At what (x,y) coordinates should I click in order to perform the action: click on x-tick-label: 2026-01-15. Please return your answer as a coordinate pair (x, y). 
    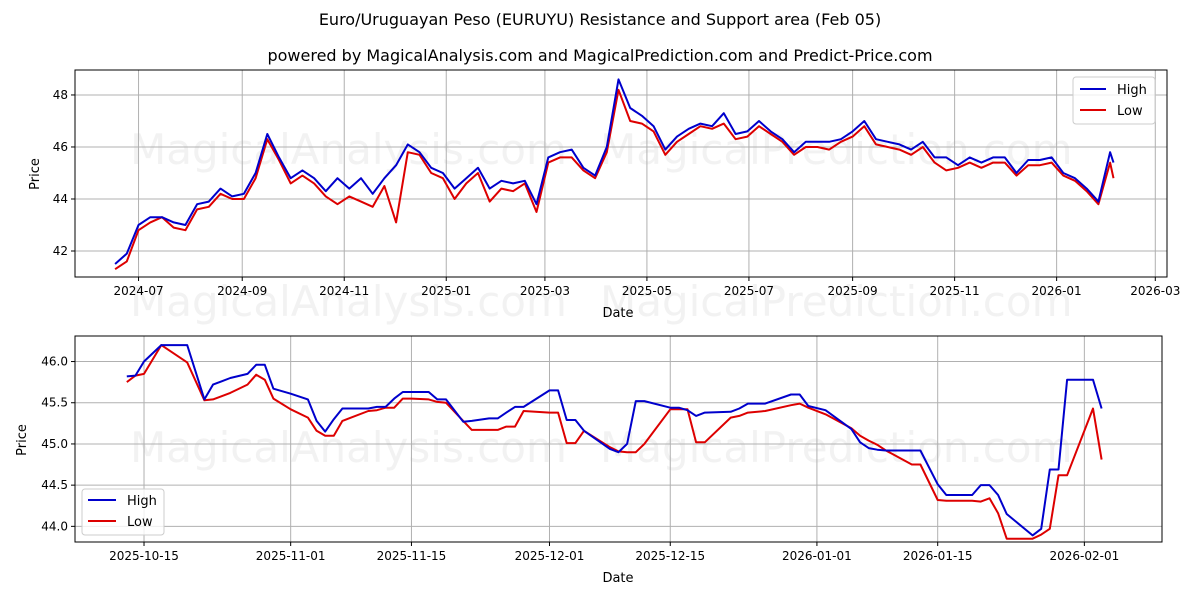
    Looking at the image, I should click on (938, 556).